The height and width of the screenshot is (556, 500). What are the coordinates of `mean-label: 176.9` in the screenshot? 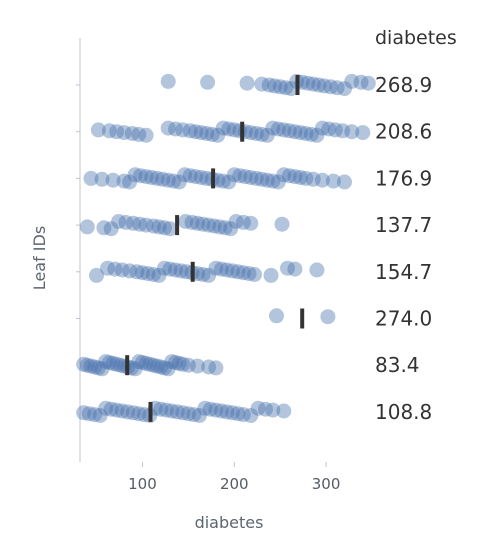 It's located at (403, 178).